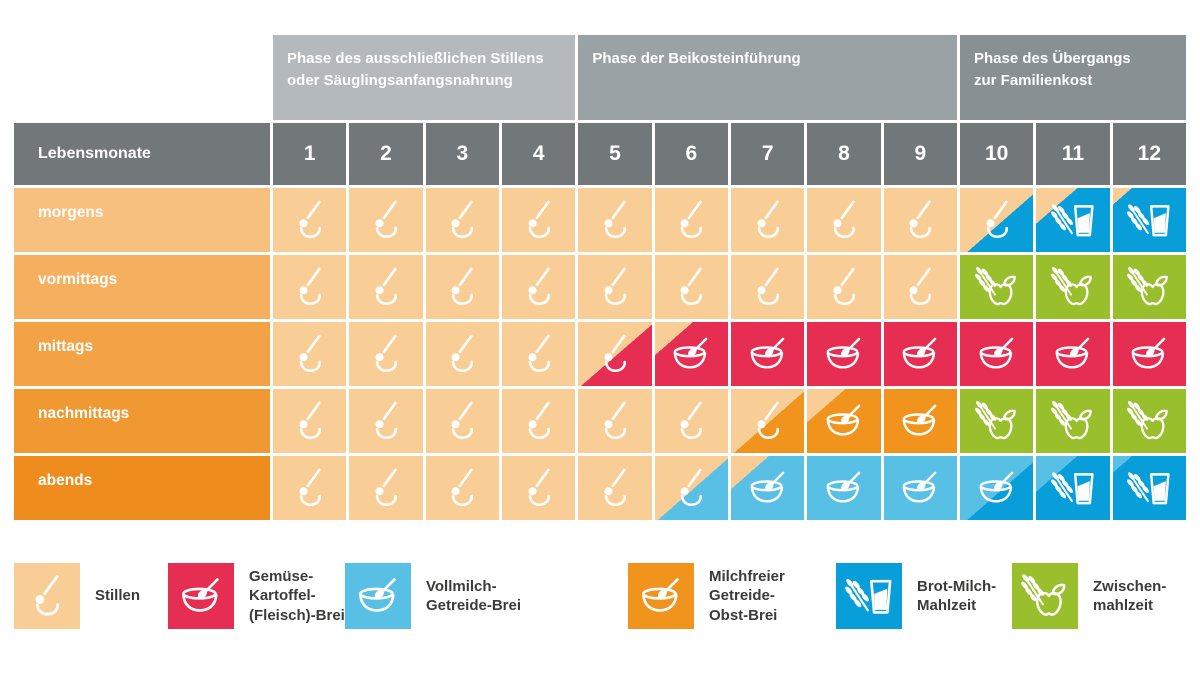  I want to click on legend-swatch-brot_milch, so click(869, 596).